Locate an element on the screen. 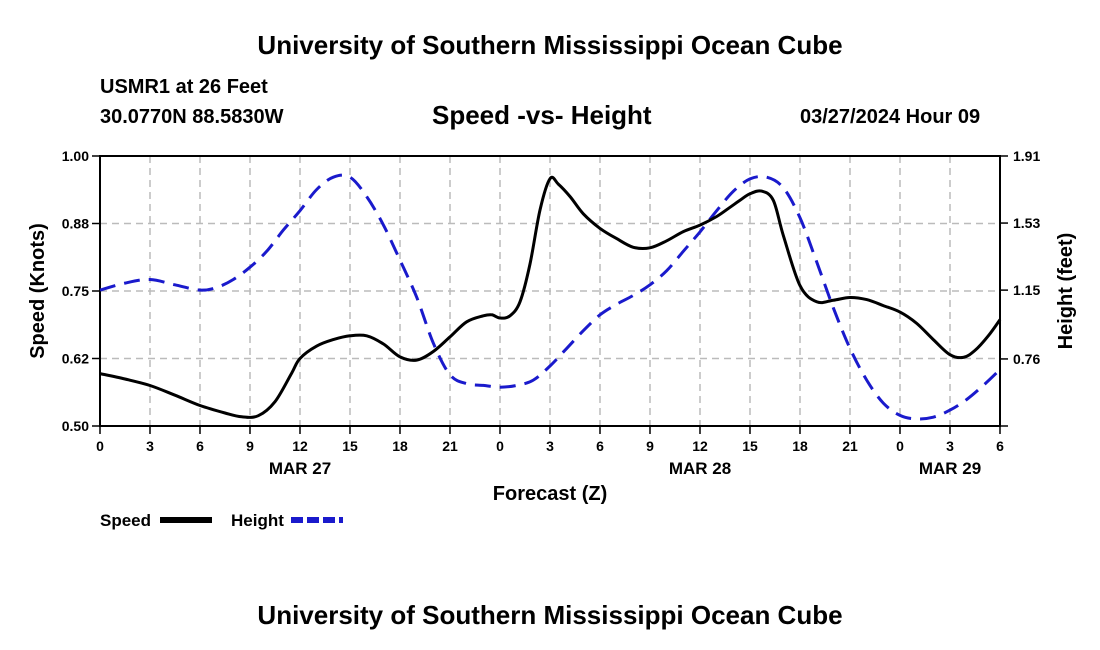 The height and width of the screenshot is (650, 1100). y2-tick-labels: 0.76 1.15 1.53 1.91 is located at coordinates (1026, 257).